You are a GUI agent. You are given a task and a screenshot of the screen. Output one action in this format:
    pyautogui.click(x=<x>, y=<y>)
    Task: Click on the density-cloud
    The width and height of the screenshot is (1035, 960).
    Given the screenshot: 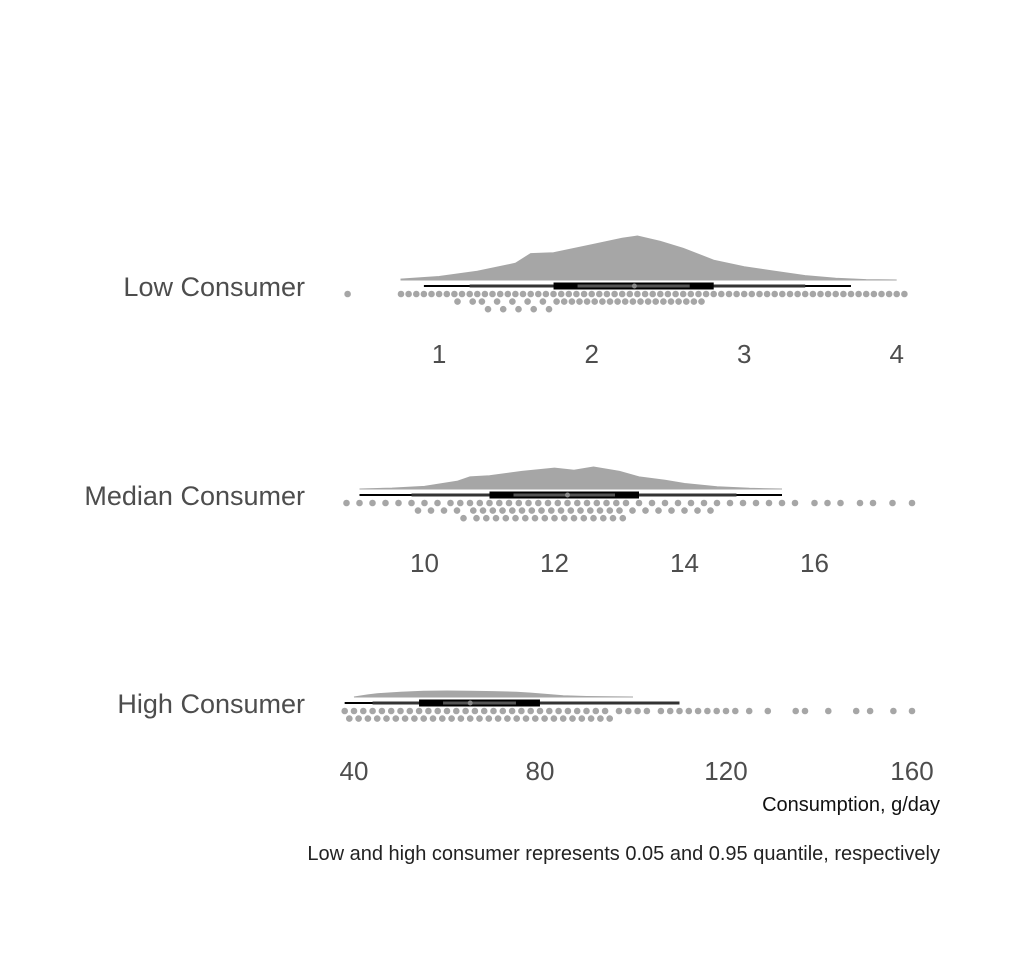 What is the action you would take?
    pyautogui.click(x=571, y=478)
    